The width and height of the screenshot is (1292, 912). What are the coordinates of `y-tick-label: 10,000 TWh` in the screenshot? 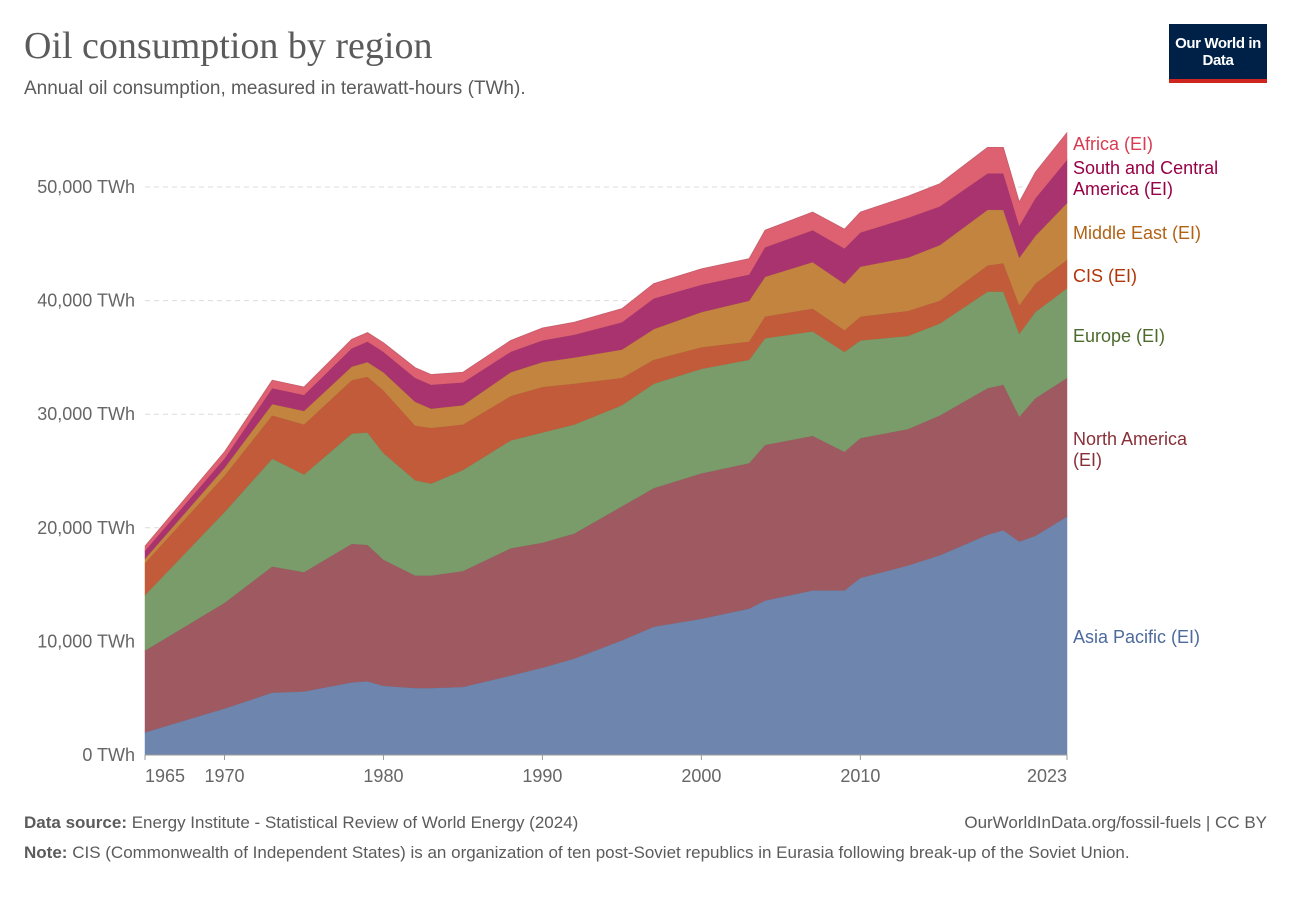 It's located at (86, 641).